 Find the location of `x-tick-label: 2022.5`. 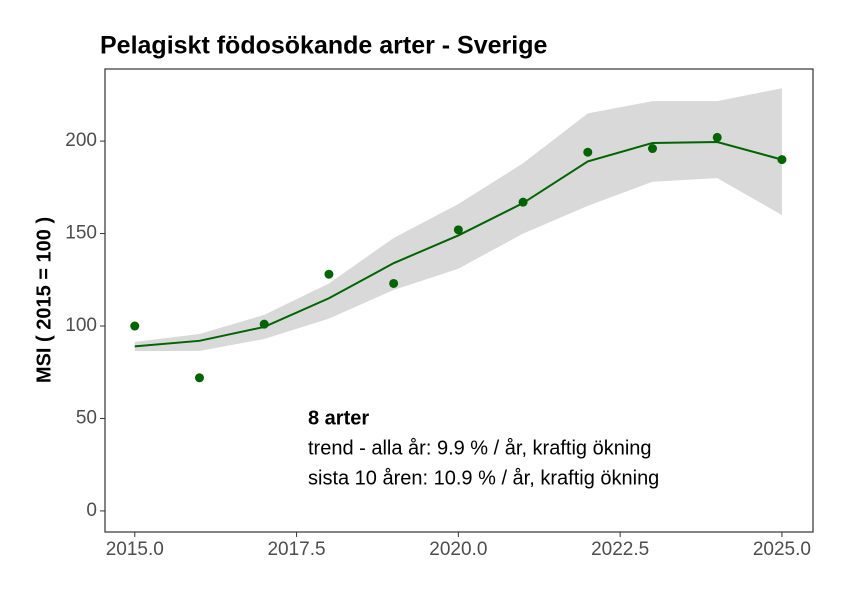

x-tick-label: 2022.5 is located at coordinates (620, 549).